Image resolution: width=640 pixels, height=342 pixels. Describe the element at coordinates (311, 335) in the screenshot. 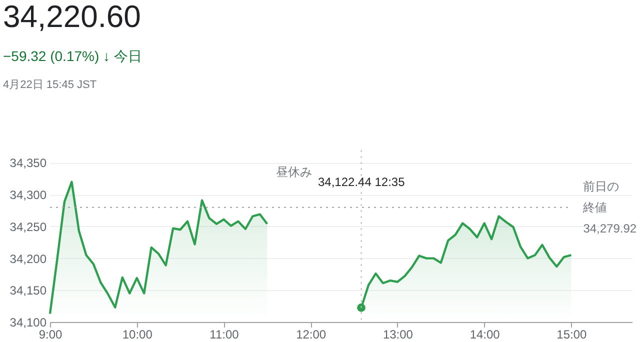

I see `x-tick-label: 12:00` at that location.